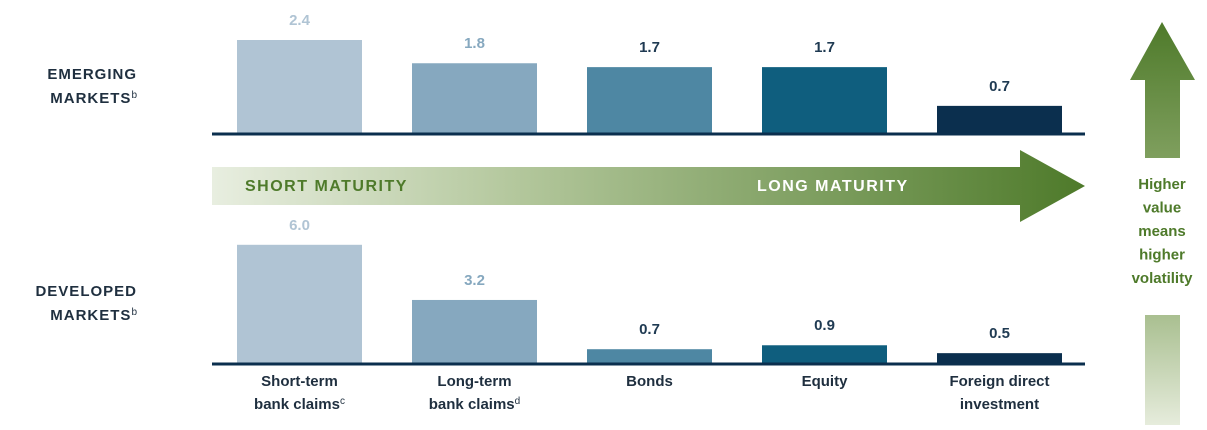  Describe the element at coordinates (1162, 184) in the screenshot. I see `volatility-note: Higher` at that location.